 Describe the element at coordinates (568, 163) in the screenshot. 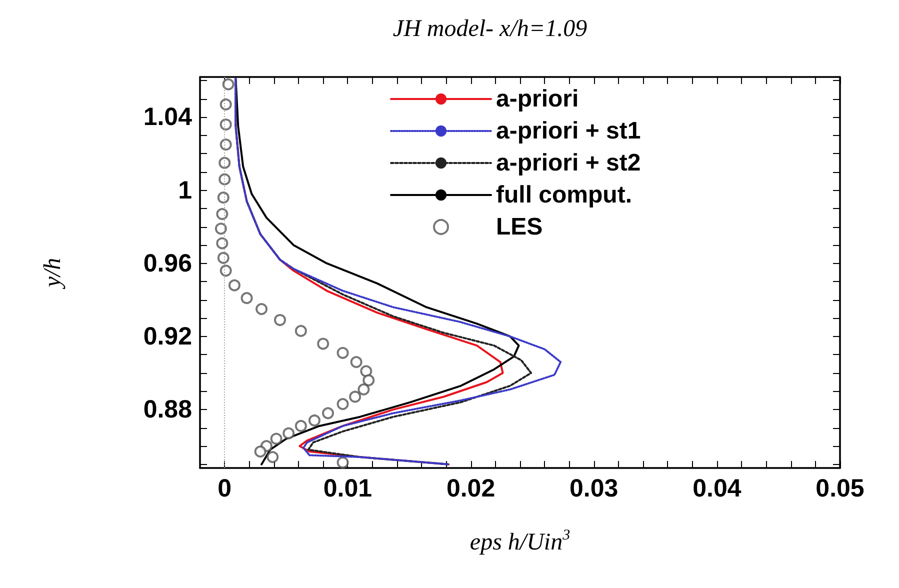

I see `legend-label: a-priori + st2` at that location.